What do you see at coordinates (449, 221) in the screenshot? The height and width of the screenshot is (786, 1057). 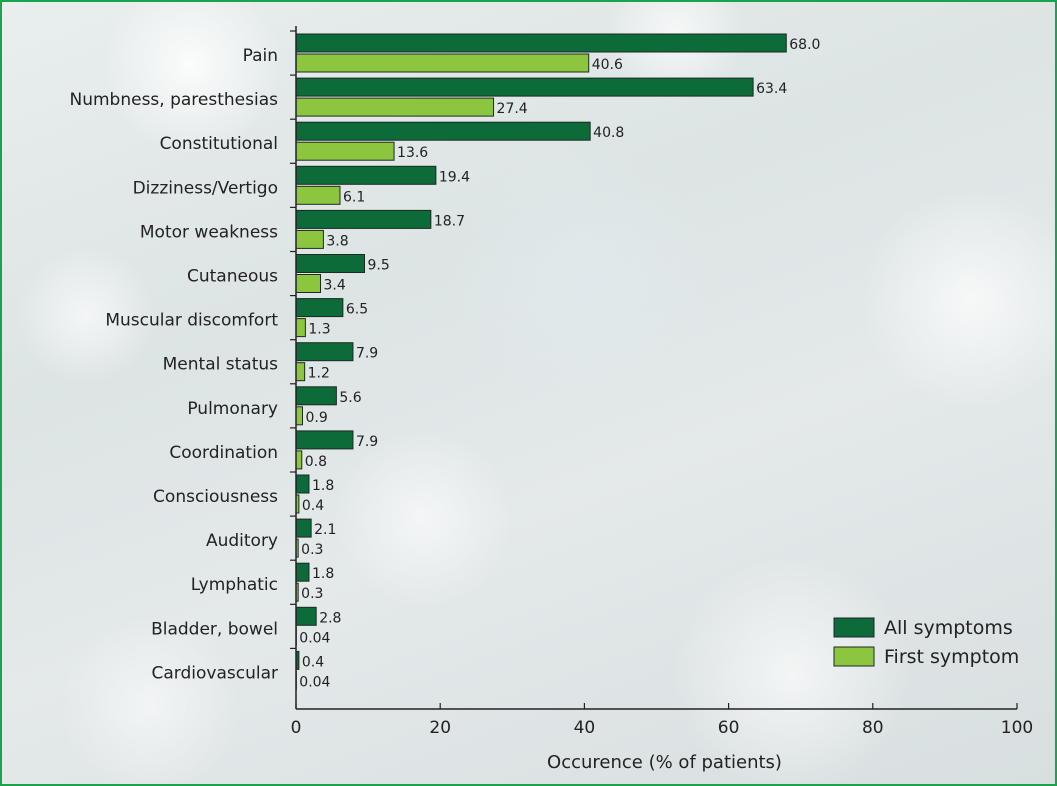 I see `value-label-all-4: 18.7` at bounding box center [449, 221].